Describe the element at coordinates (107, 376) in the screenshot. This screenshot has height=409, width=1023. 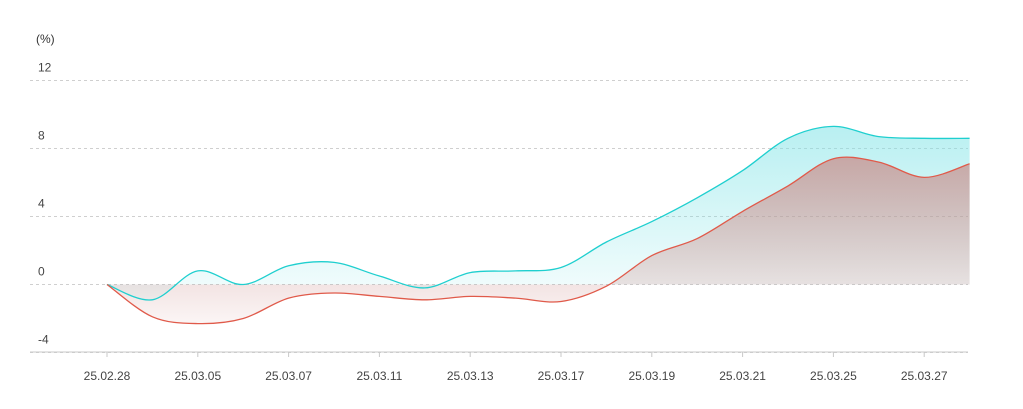
I see `x-tick-label: 25.02.28` at that location.